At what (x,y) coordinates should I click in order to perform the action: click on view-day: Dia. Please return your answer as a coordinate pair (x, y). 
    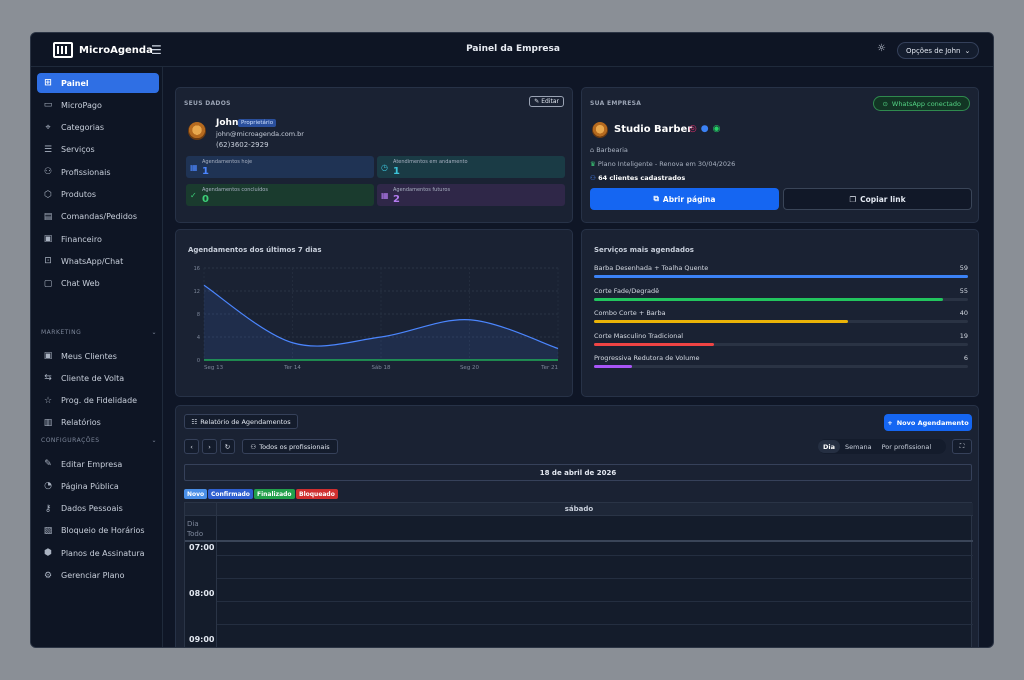
    Looking at the image, I should click on (829, 446).